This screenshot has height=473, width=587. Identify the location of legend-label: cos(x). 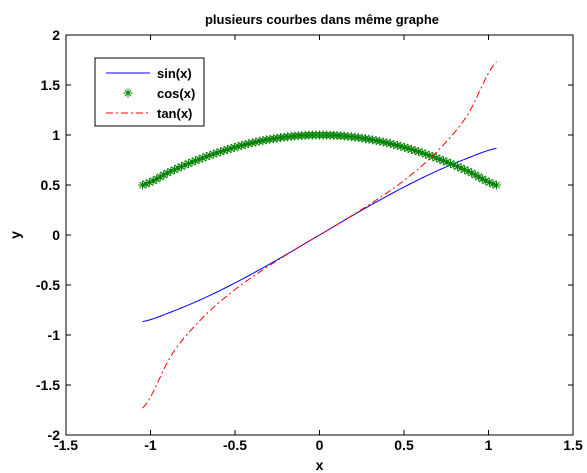
(176, 93).